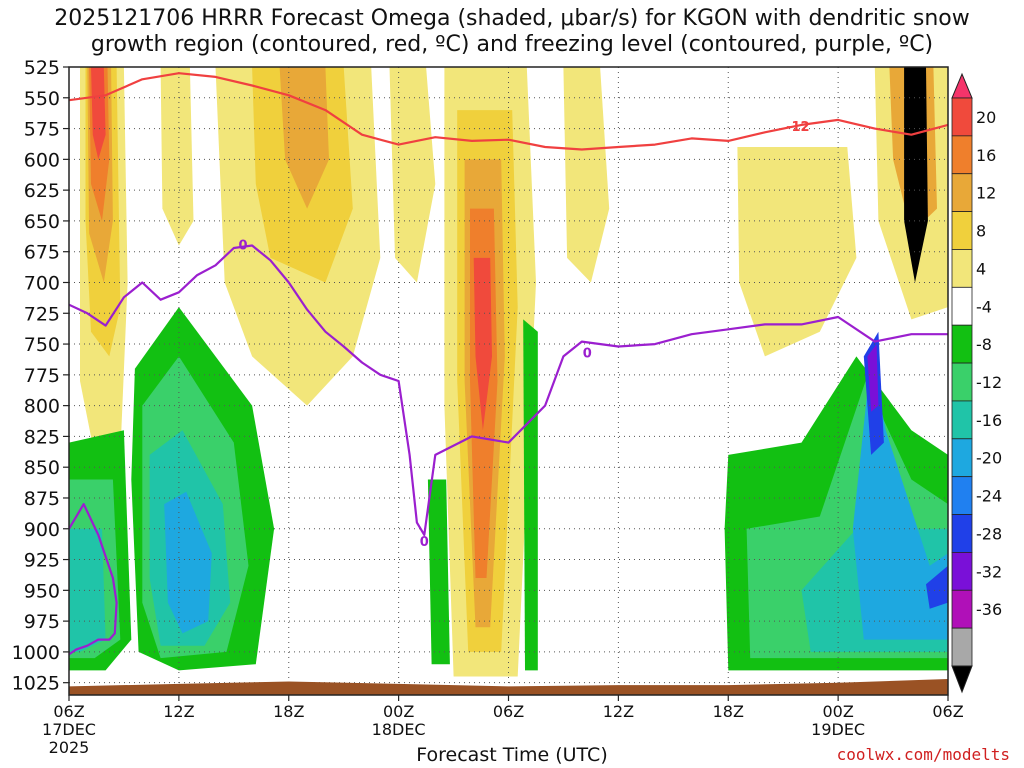  Describe the element at coordinates (424, 542) in the screenshot. I see `freezing-label-3: 0` at that location.